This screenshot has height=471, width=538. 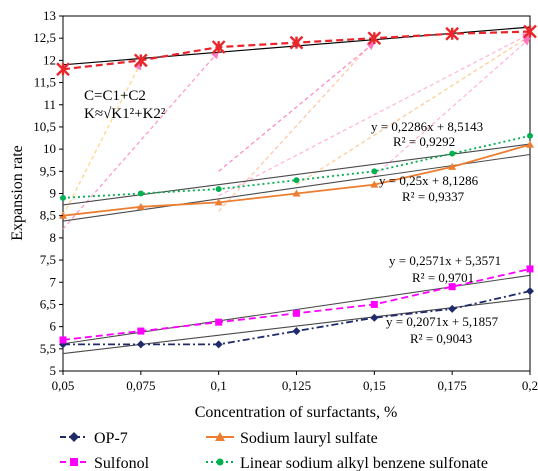 I want to click on legend-marker-sls, so click(x=220, y=436).